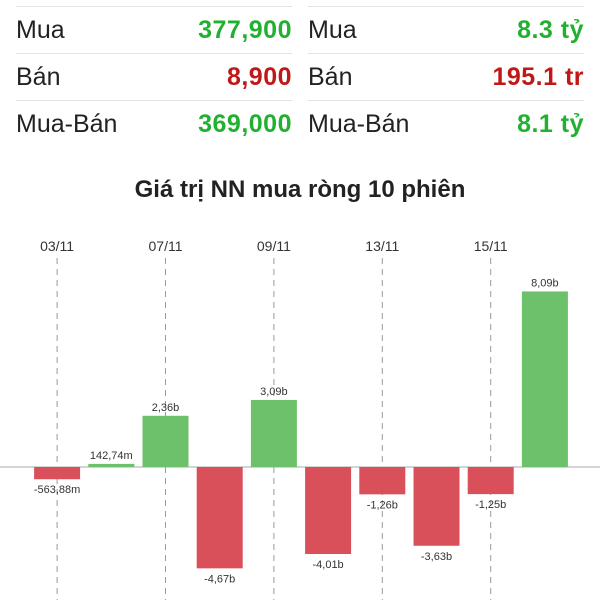 This screenshot has width=600, height=600. Describe the element at coordinates (154, 124) in the screenshot. I see `stat-row-net-volume: Mua-Bán 369,000` at that location.